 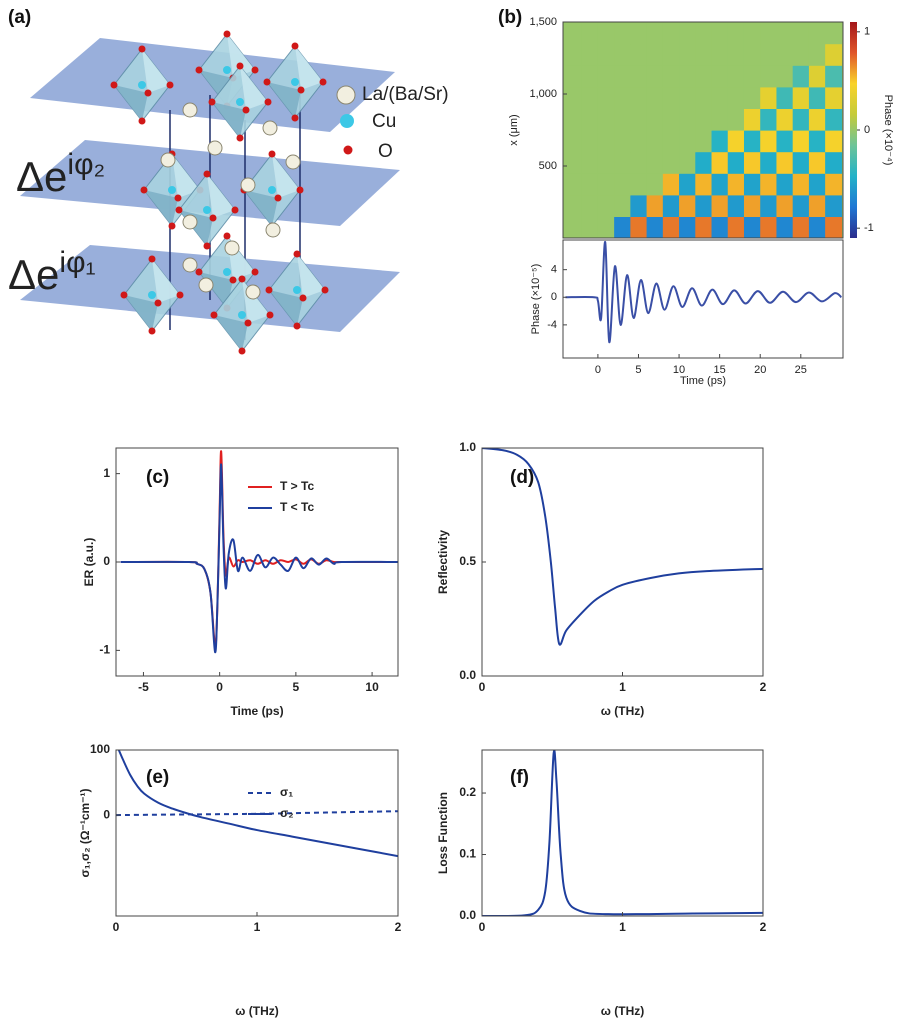 I want to click on y-axis-label: σ₁,σ₂ (Ω⁻¹cm⁻¹), so click(x=85, y=832).